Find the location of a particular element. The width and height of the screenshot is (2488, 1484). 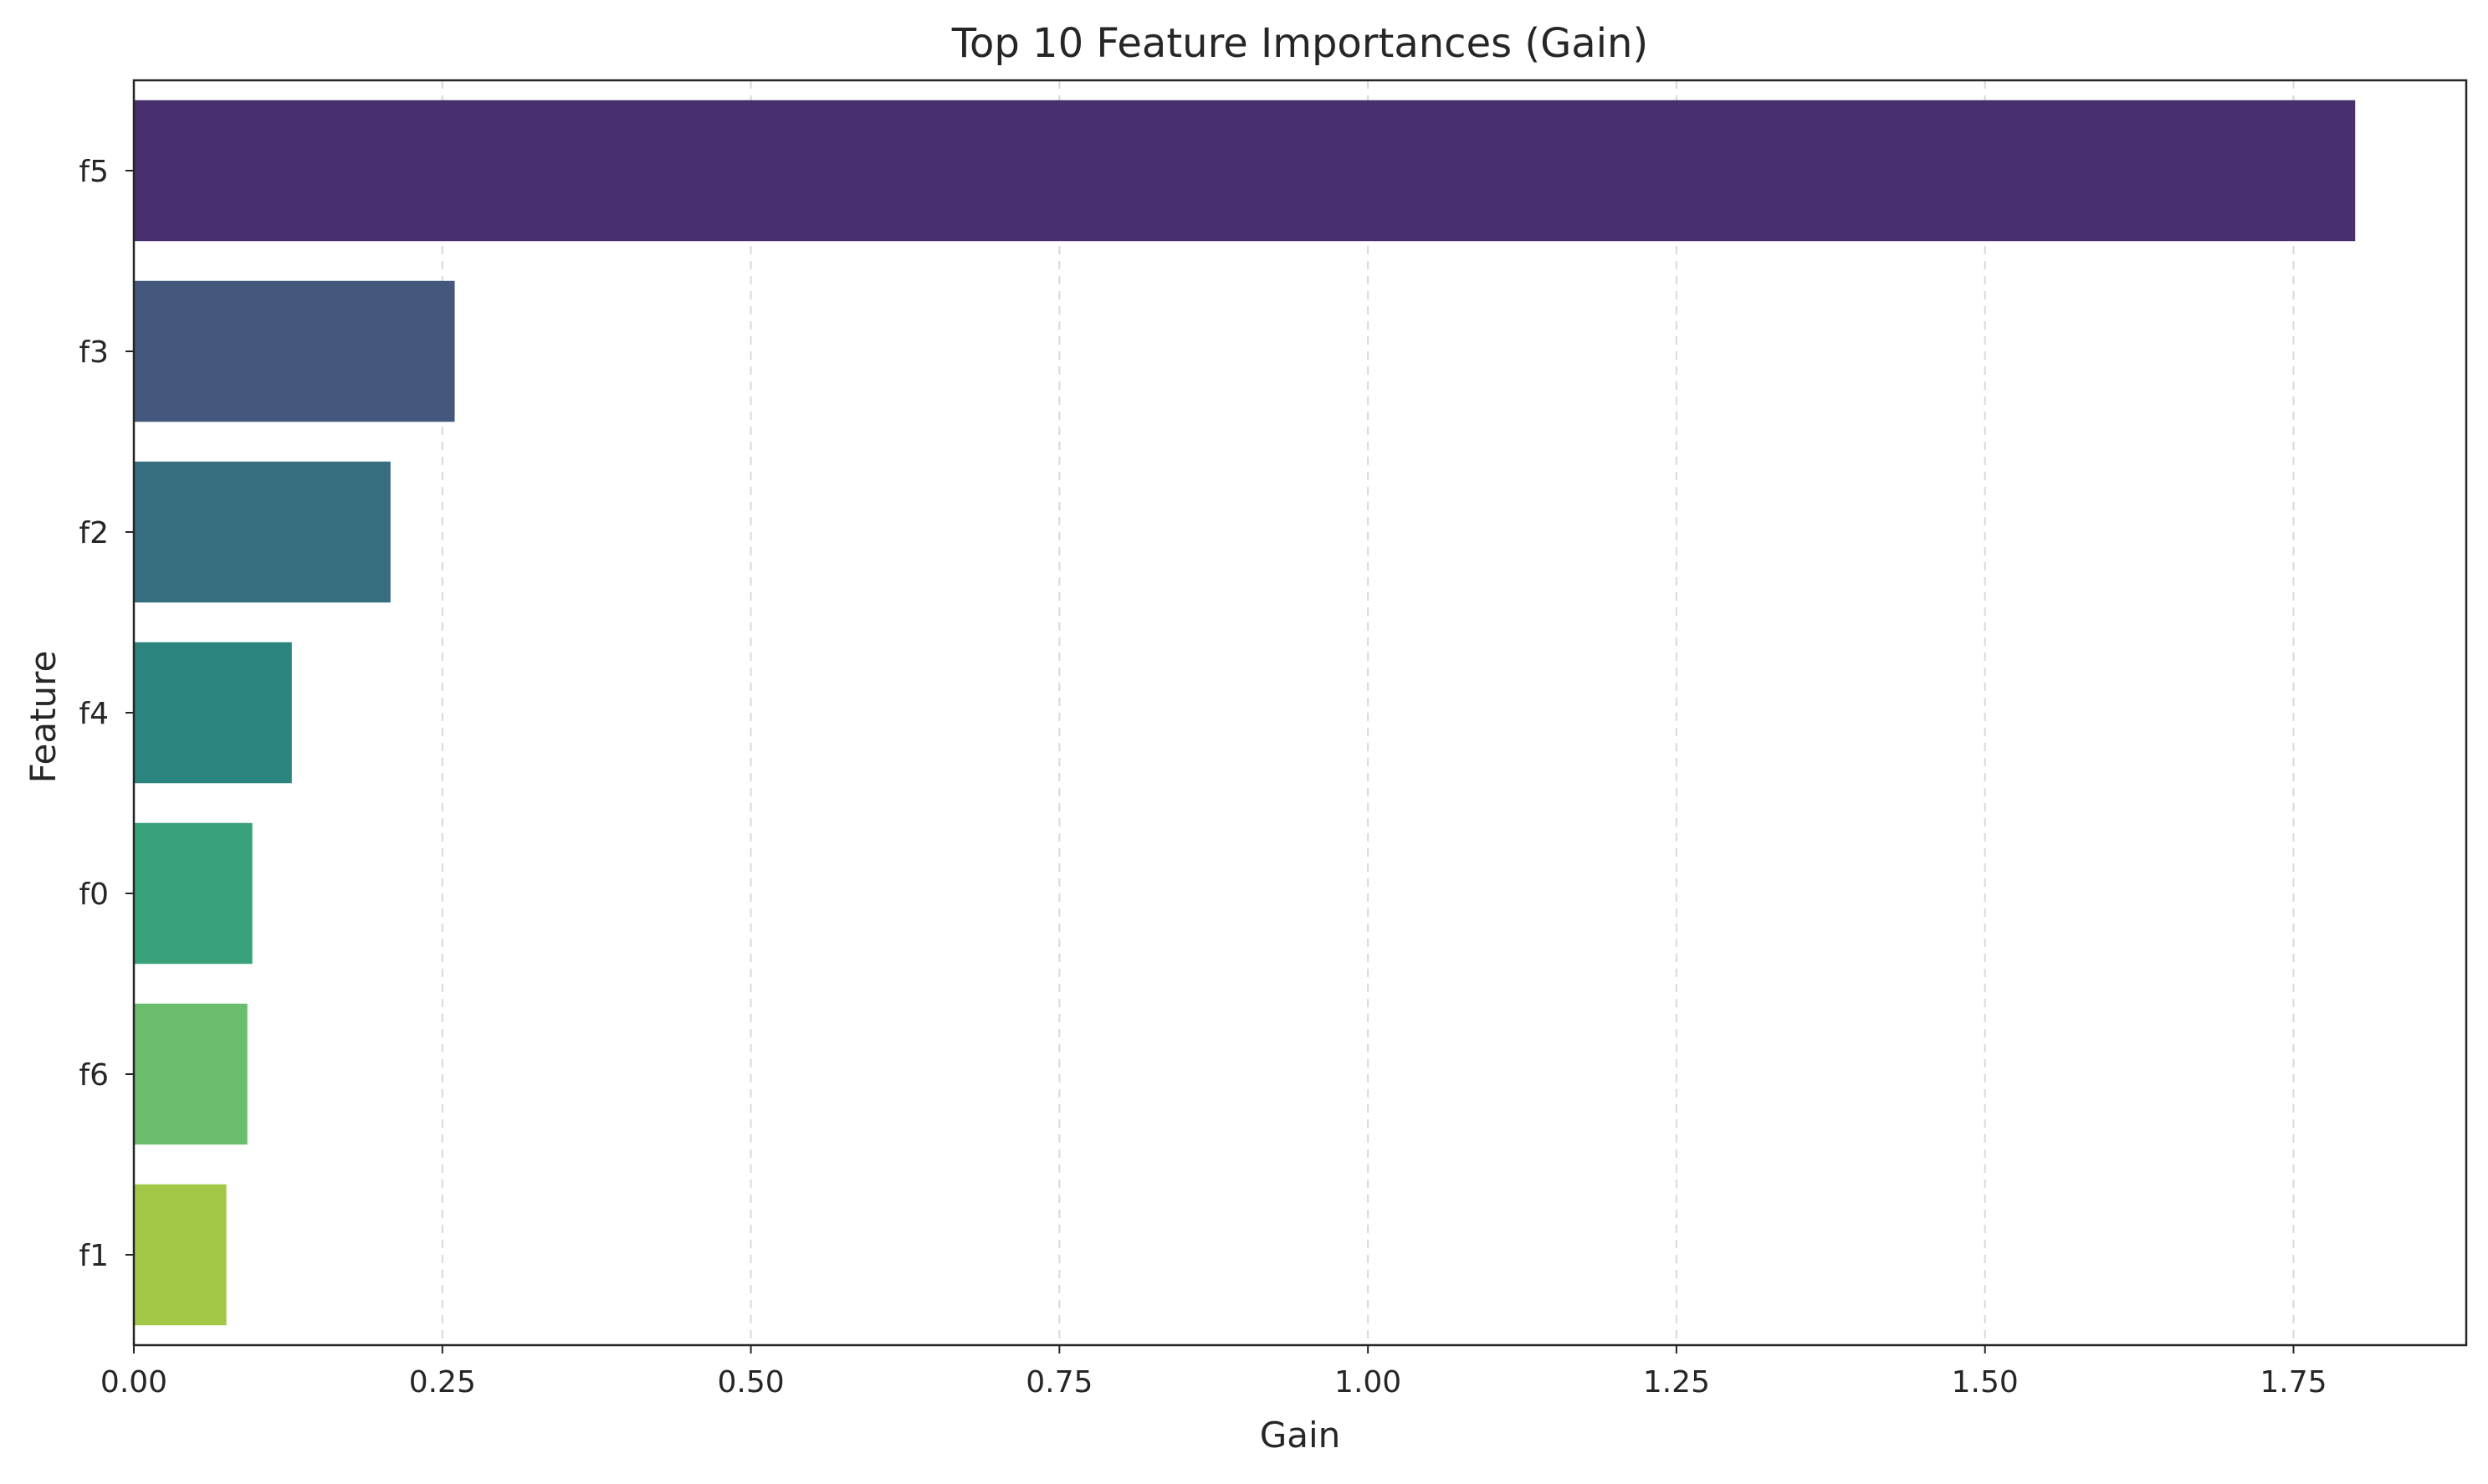

x-tick-label: 0.50 is located at coordinates (751, 1382).